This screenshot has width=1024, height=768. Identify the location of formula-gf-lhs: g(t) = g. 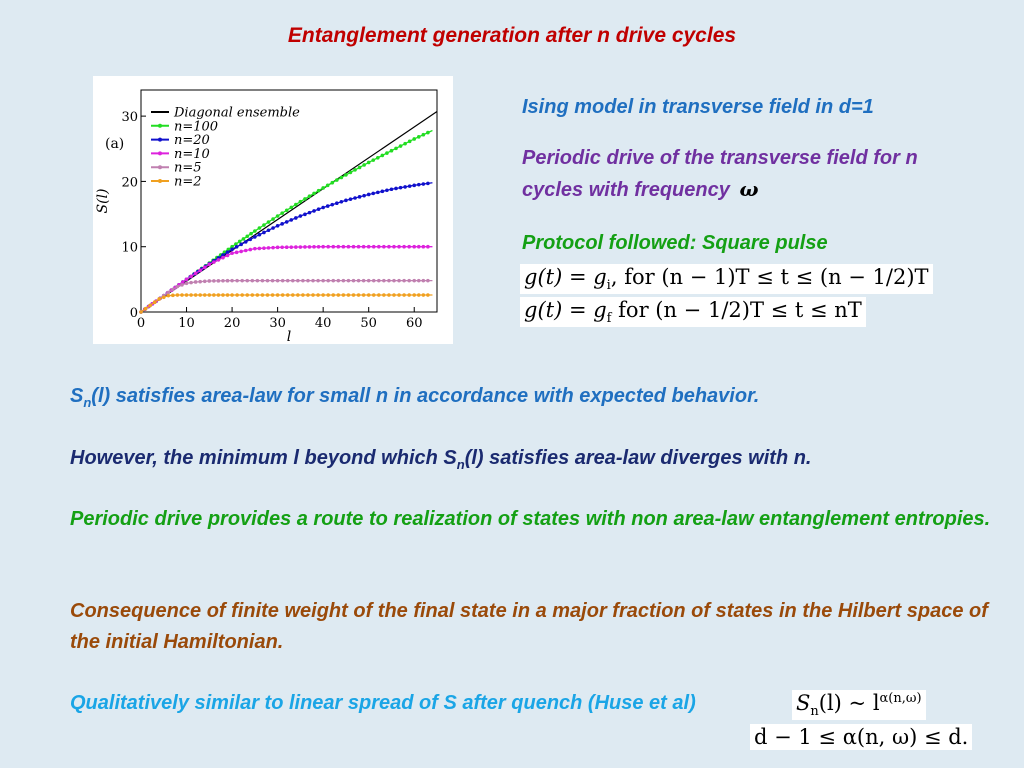
(565, 310).